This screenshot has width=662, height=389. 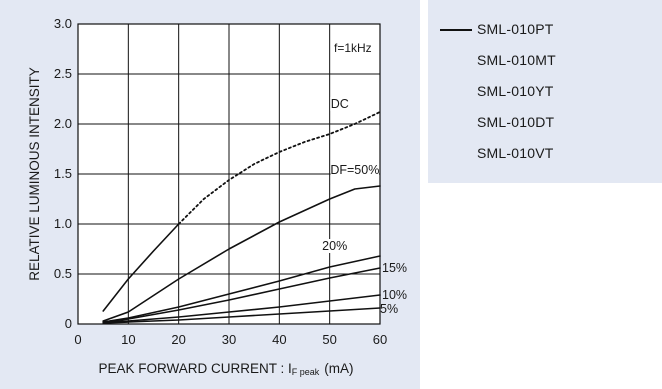 I want to click on y-tick-label: 2.5, so click(x=63, y=73).